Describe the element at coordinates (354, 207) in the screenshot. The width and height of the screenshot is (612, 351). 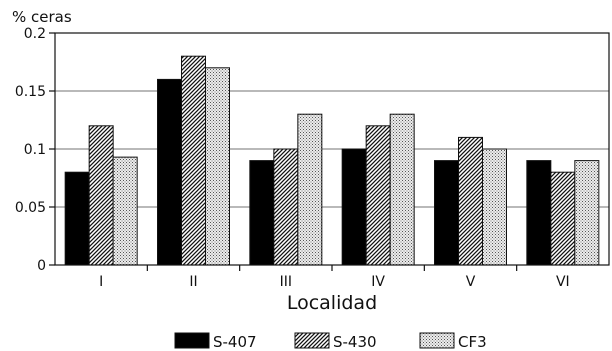
I see `bar-s-407-iv` at that location.